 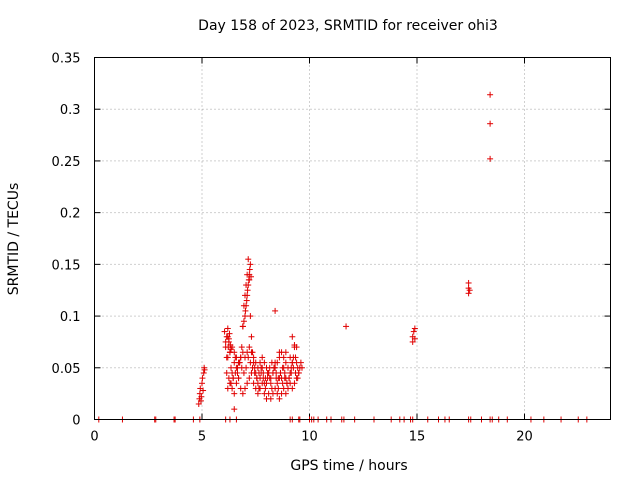 What do you see at coordinates (70, 214) in the screenshot?
I see `y-tick-label: 0.2` at bounding box center [70, 214].